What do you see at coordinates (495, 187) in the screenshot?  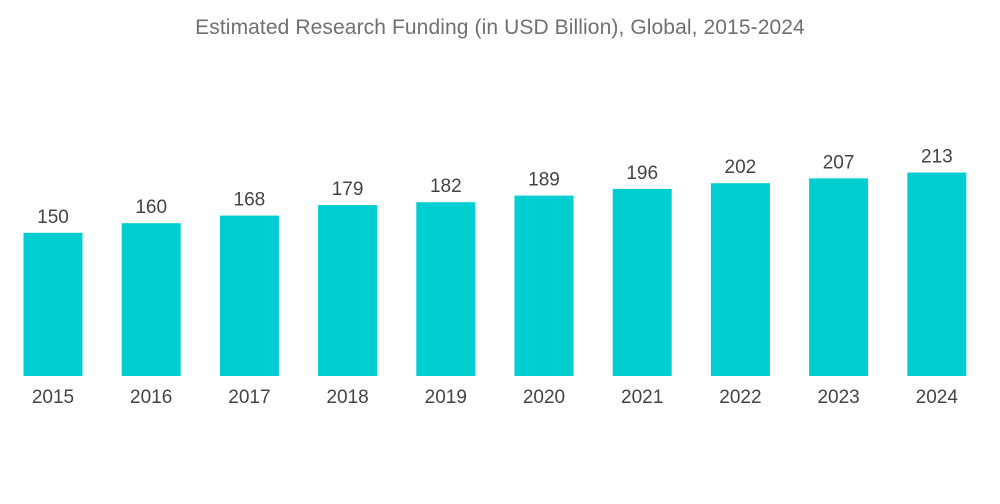 I see `value-labels-group: 150 160 168 179 182 189 196 202 207 213` at bounding box center [495, 187].